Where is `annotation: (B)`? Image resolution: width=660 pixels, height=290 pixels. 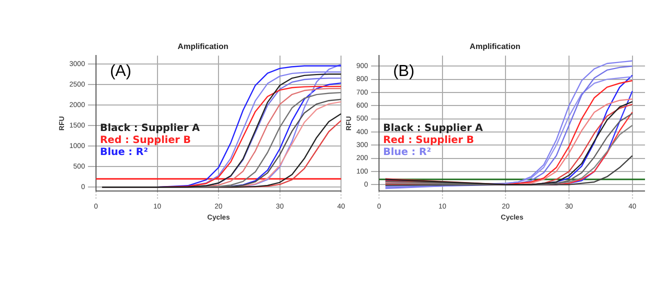 annotation: (B) is located at coordinates (403, 71).